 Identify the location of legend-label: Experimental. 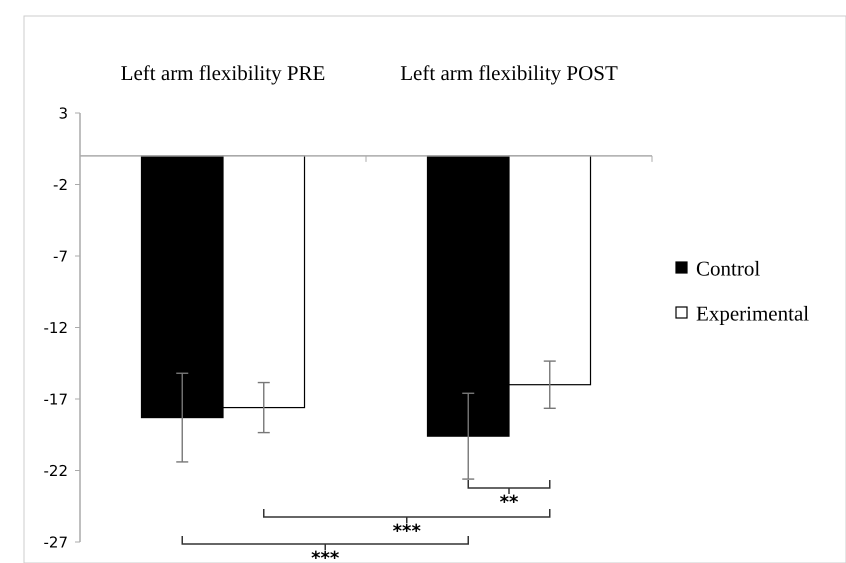
(753, 313).